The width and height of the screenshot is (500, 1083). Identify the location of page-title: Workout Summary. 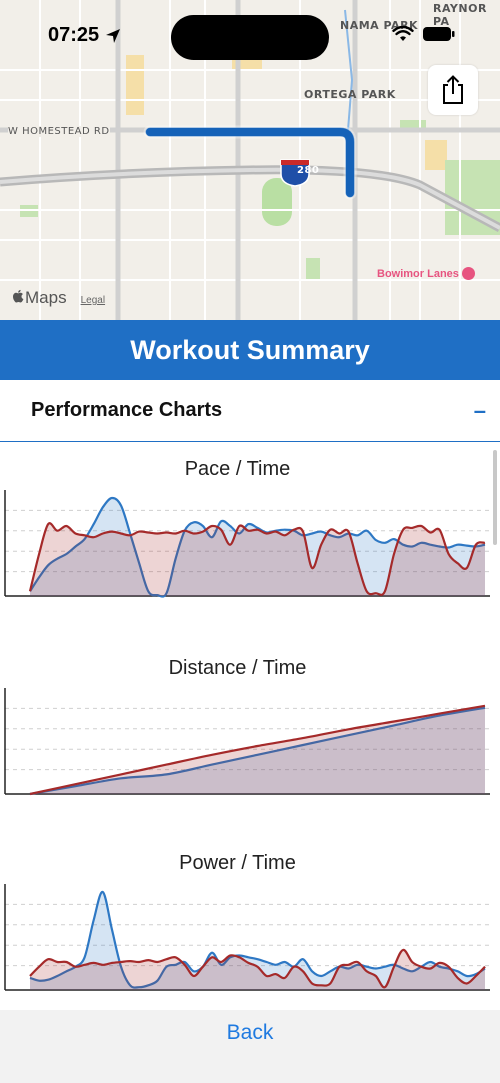
(250, 349).